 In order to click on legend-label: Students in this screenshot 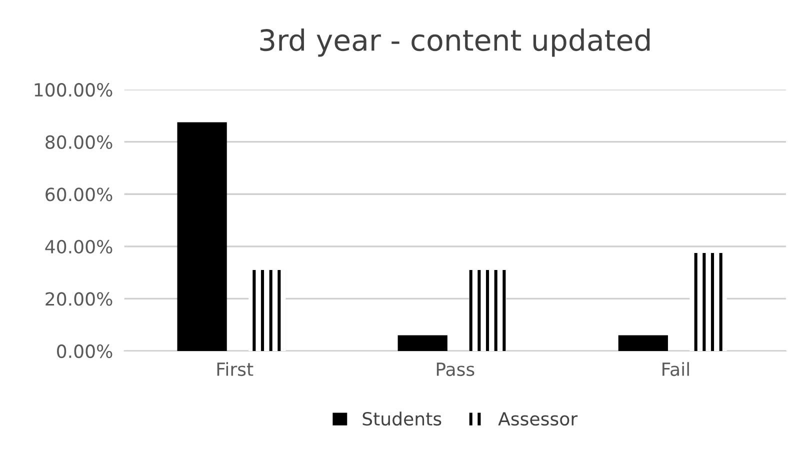, I will do `click(402, 419)`.